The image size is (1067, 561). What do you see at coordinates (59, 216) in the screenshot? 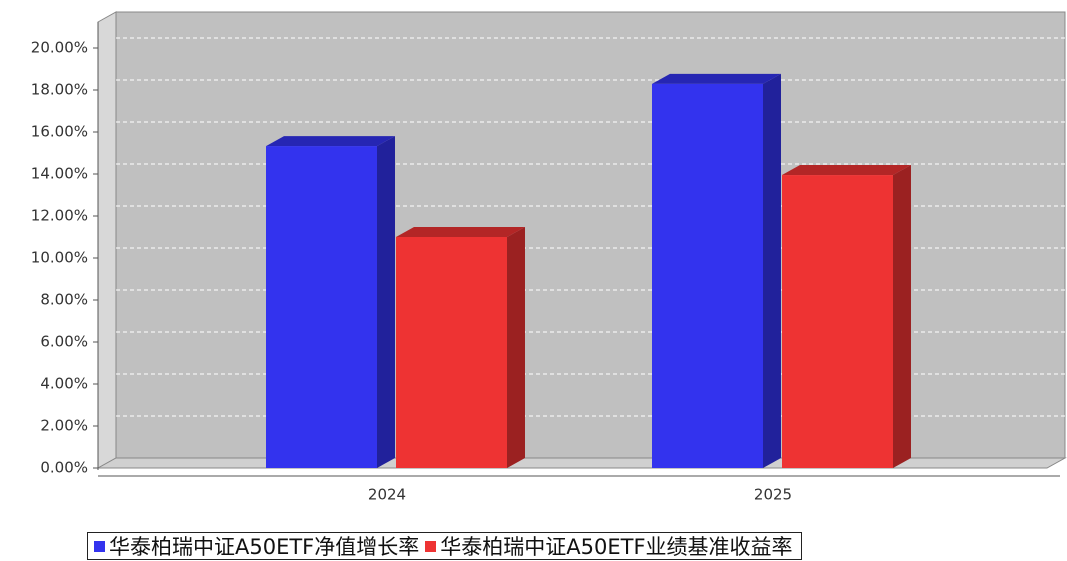
I see `y-tick-label: 12.00%` at bounding box center [59, 216].